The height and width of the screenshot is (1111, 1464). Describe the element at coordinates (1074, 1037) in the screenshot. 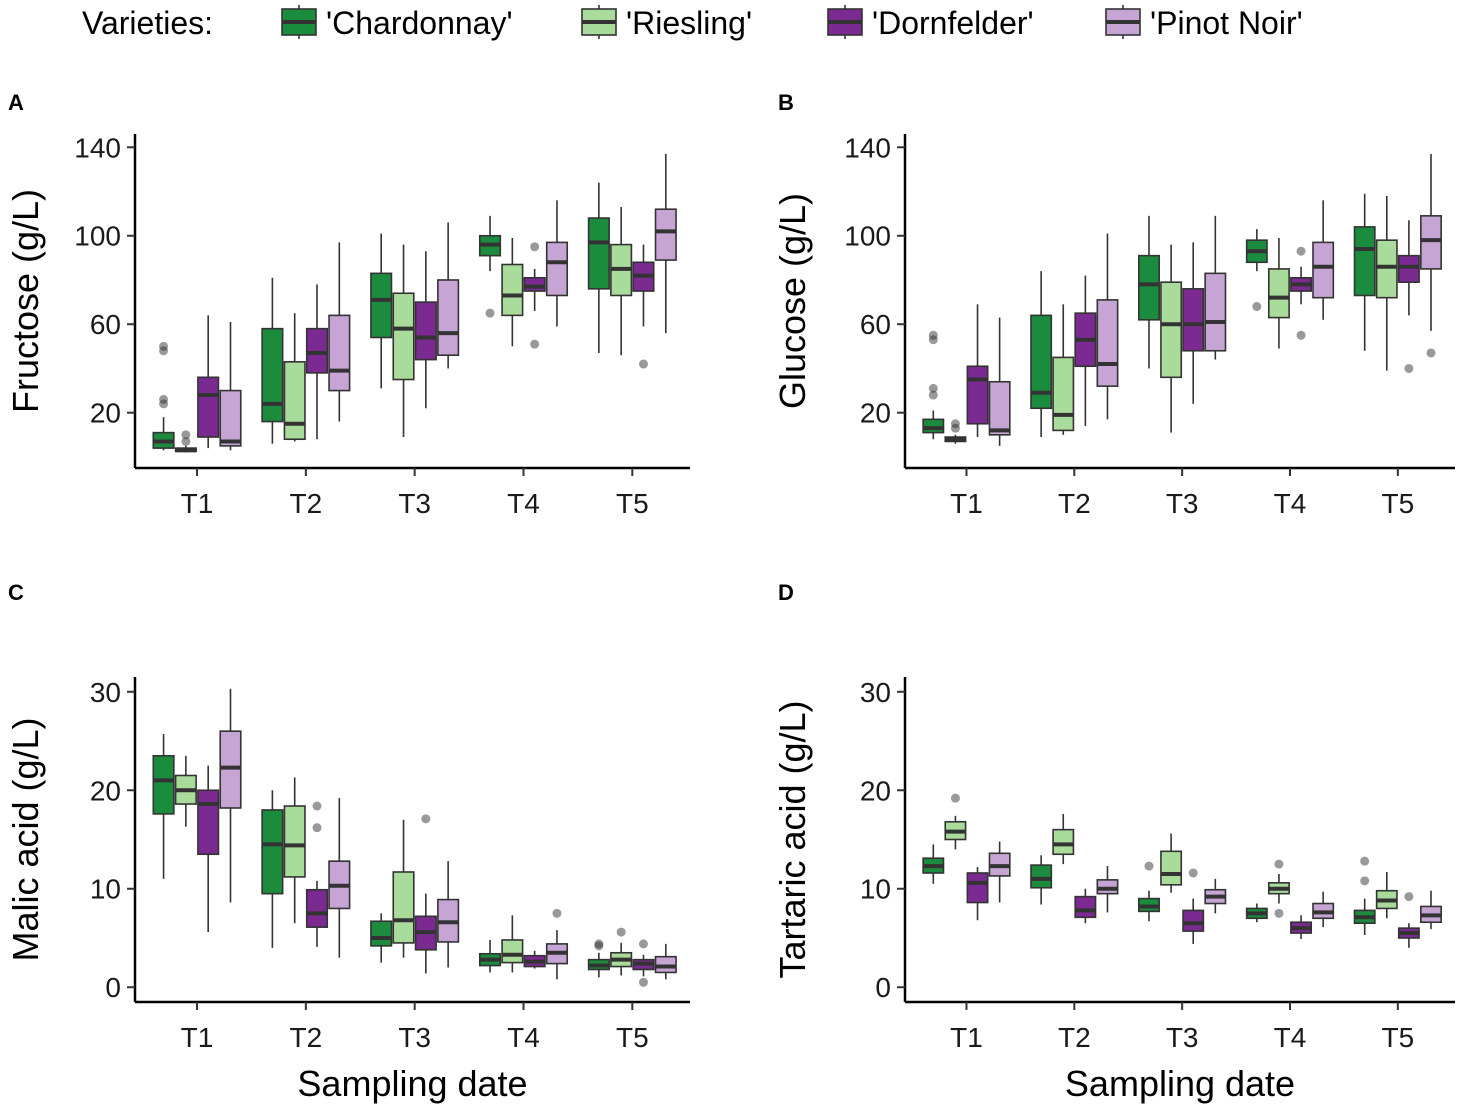

I see `x-tick-label: T2` at that location.